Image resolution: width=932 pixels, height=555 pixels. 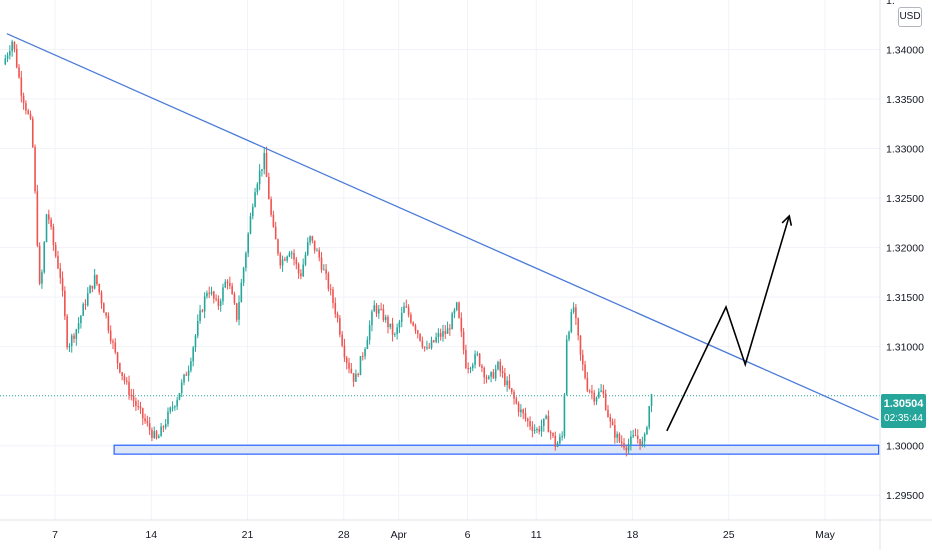 I want to click on y-tick-label: 1.32000, so click(x=905, y=249).